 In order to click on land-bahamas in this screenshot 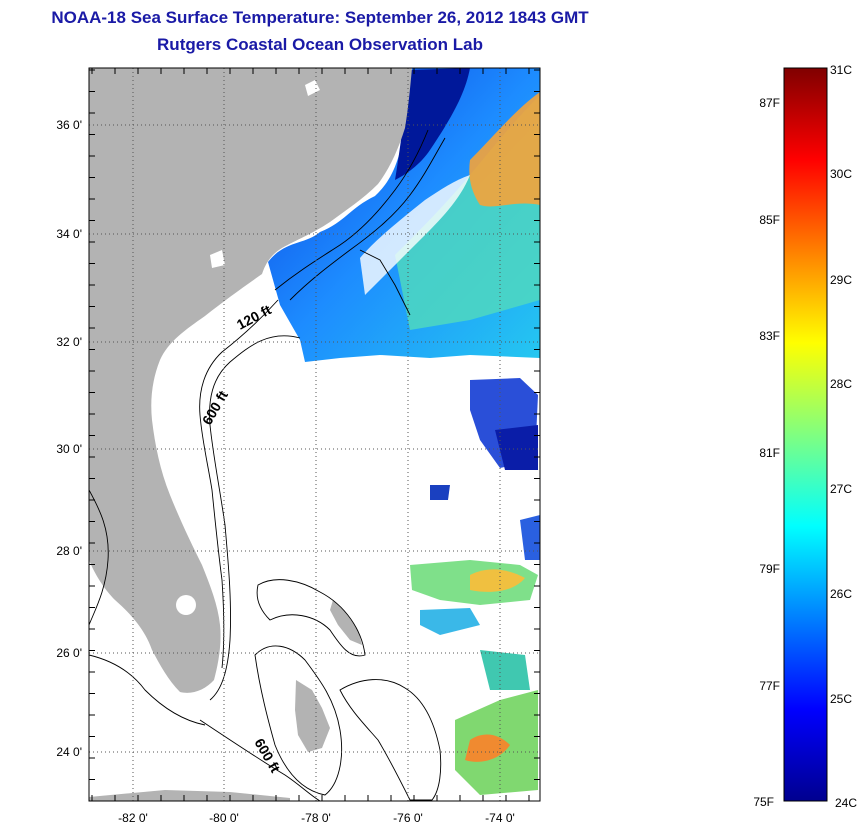, I will do `click(328, 676)`.